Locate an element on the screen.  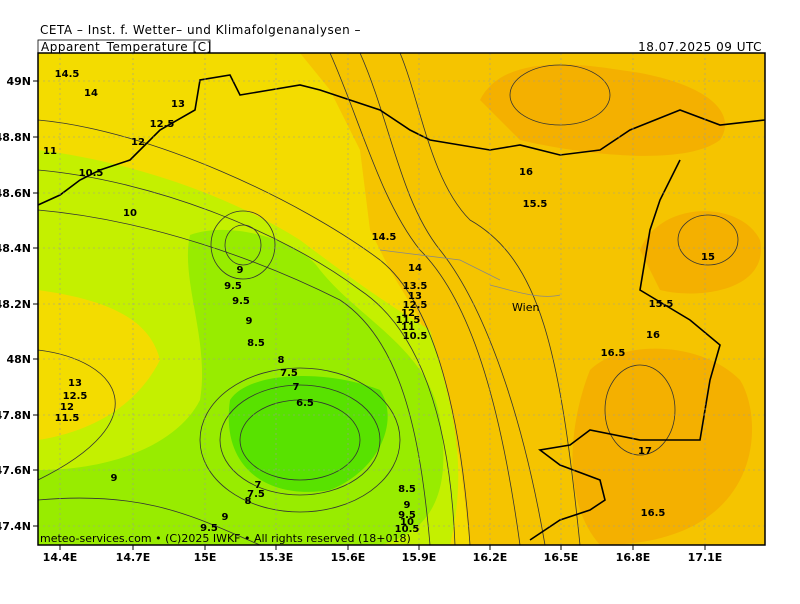
y-label: 47.6N is located at coordinates (15, 470).